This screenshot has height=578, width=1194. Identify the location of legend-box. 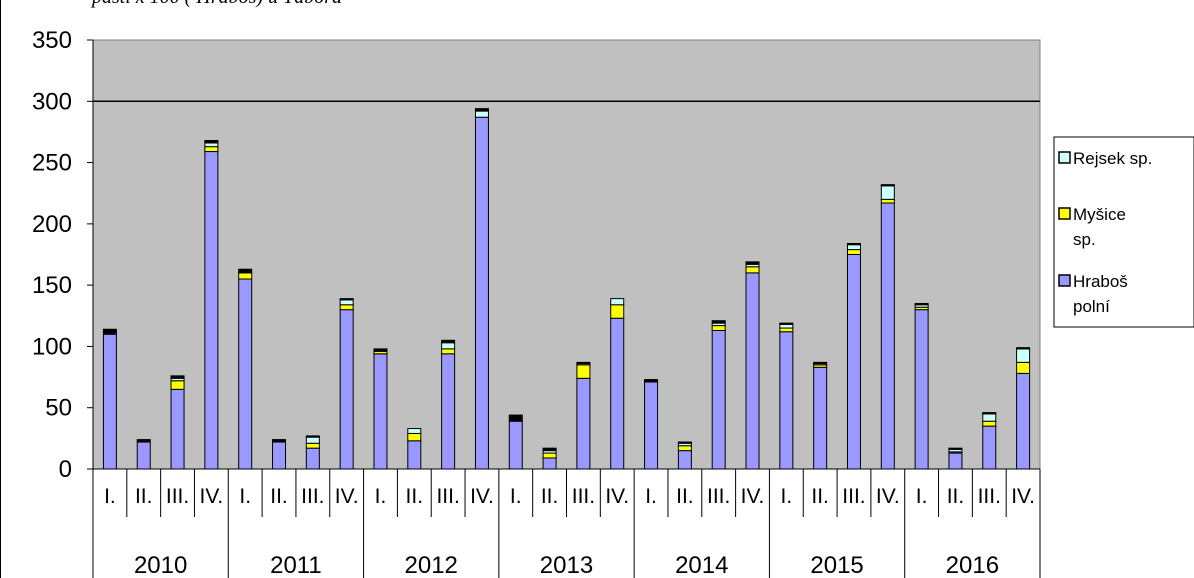
(1123, 232).